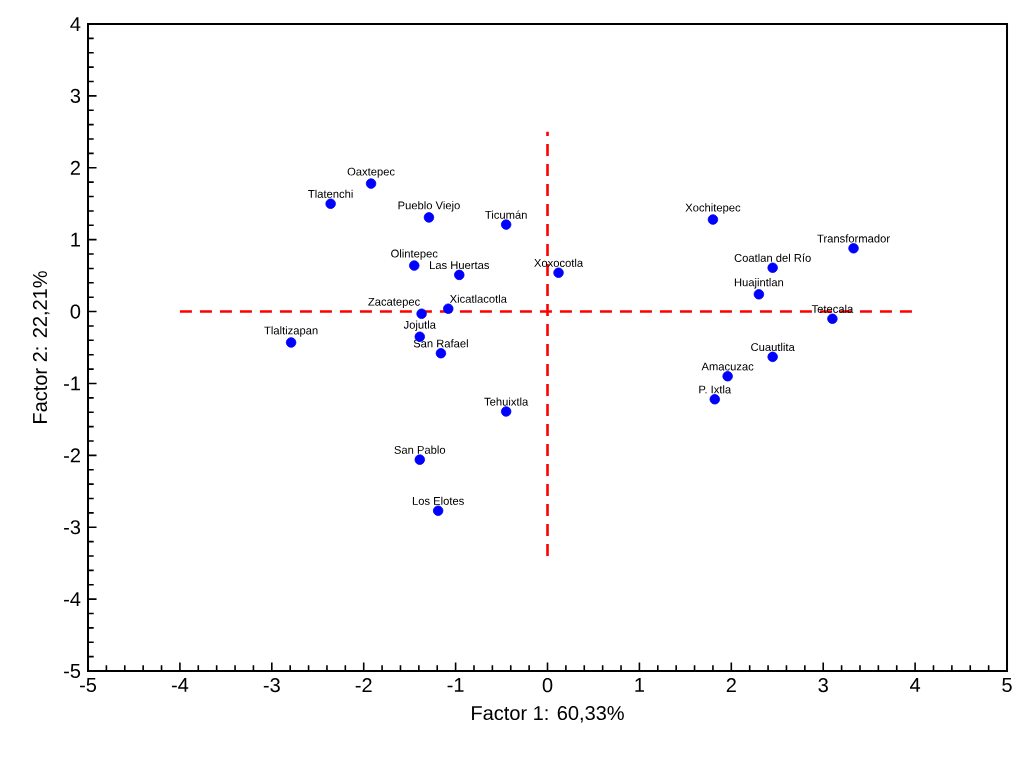  I want to click on annotation: Amacuzac, so click(727, 366).